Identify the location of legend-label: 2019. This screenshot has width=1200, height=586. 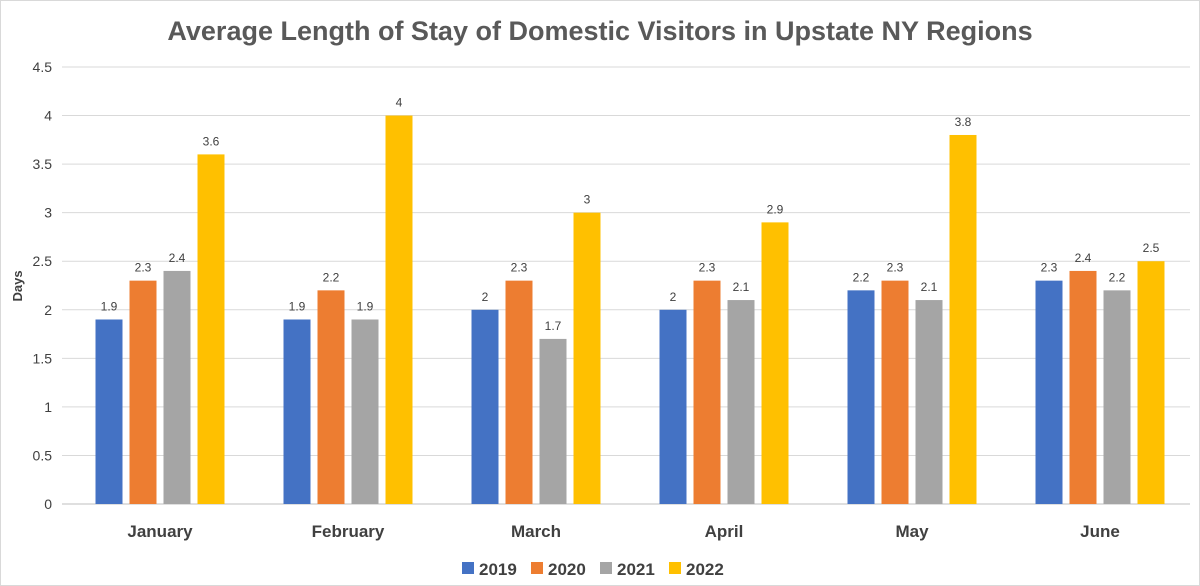
(498, 569).